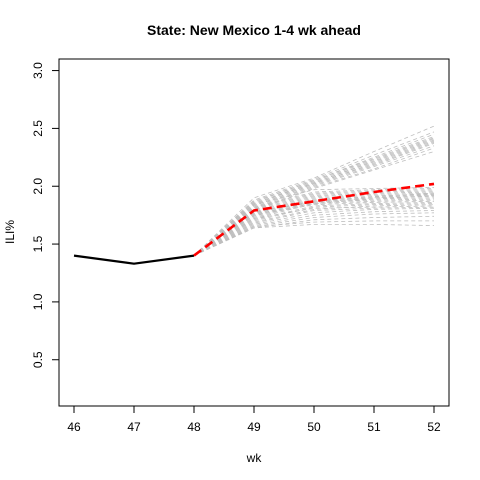 The width and height of the screenshot is (480, 480). Describe the element at coordinates (38, 359) in the screenshot. I see `y-tick-label: 0.5` at that location.